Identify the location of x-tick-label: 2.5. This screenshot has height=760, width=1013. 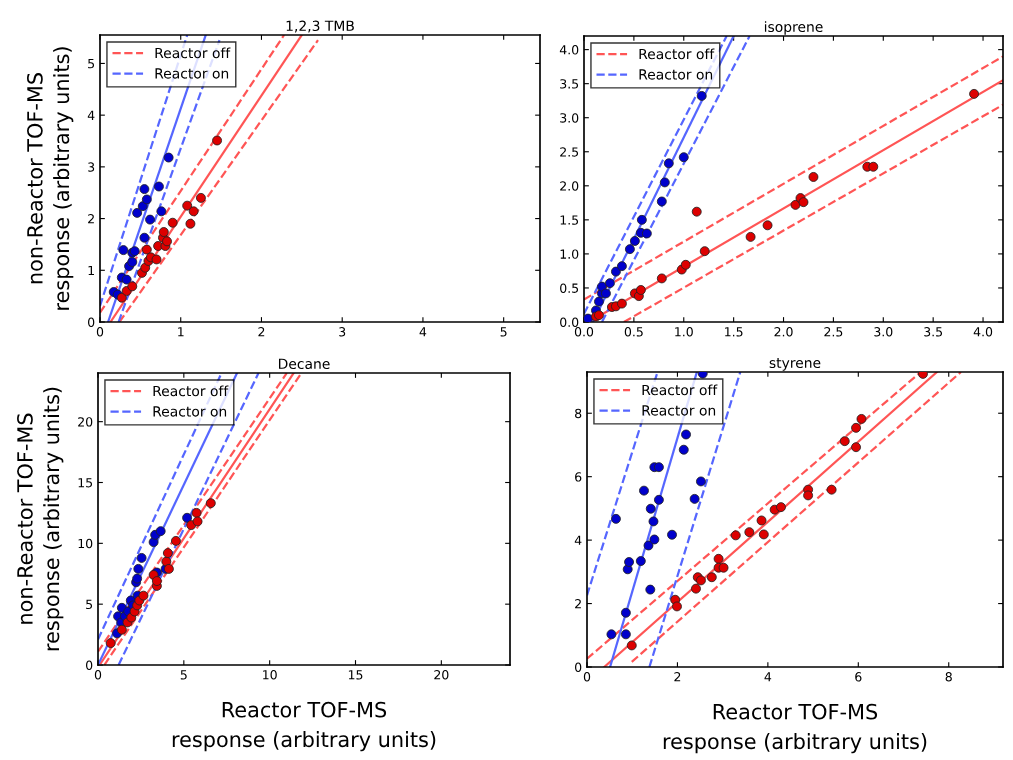
(833, 332).